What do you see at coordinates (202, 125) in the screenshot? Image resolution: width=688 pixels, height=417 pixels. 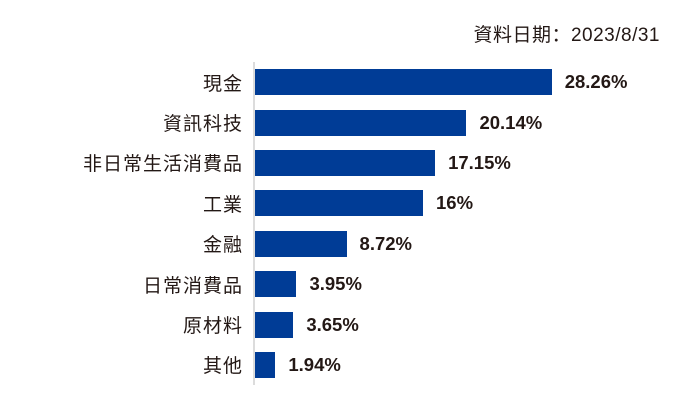 I see `category-label: 資訊科技` at bounding box center [202, 125].